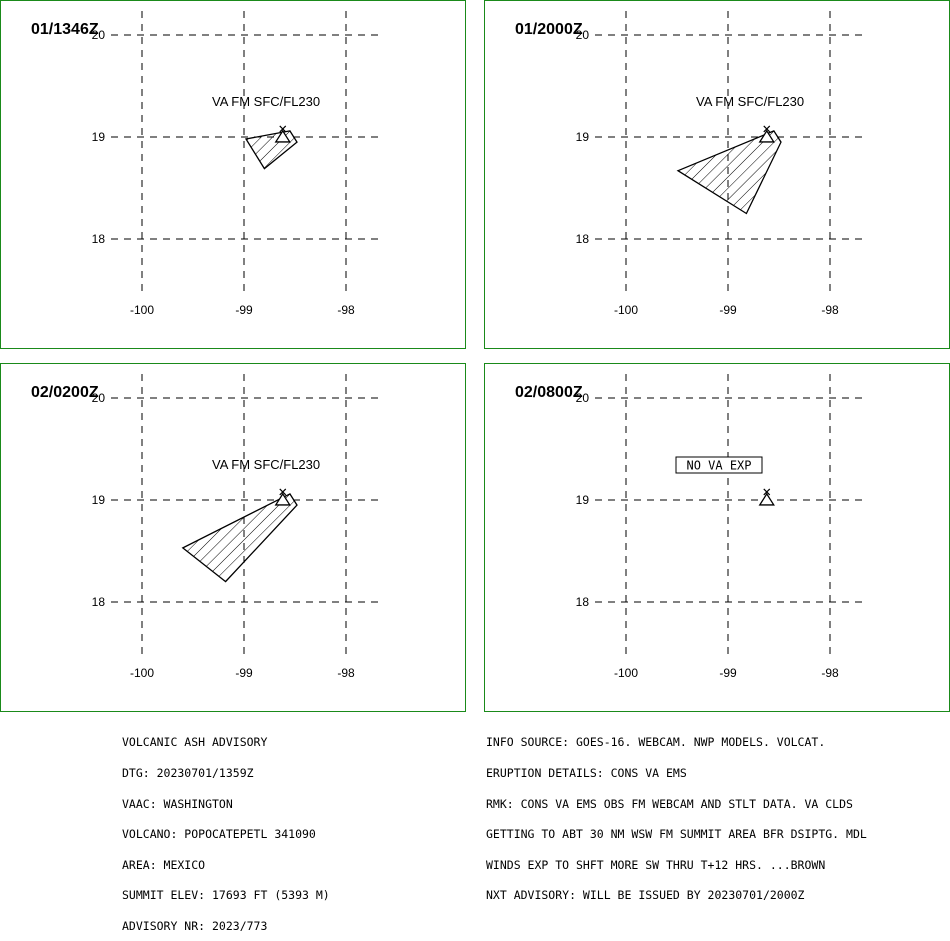  I want to click on advisory-line: AREA: MEXICO, so click(164, 864).